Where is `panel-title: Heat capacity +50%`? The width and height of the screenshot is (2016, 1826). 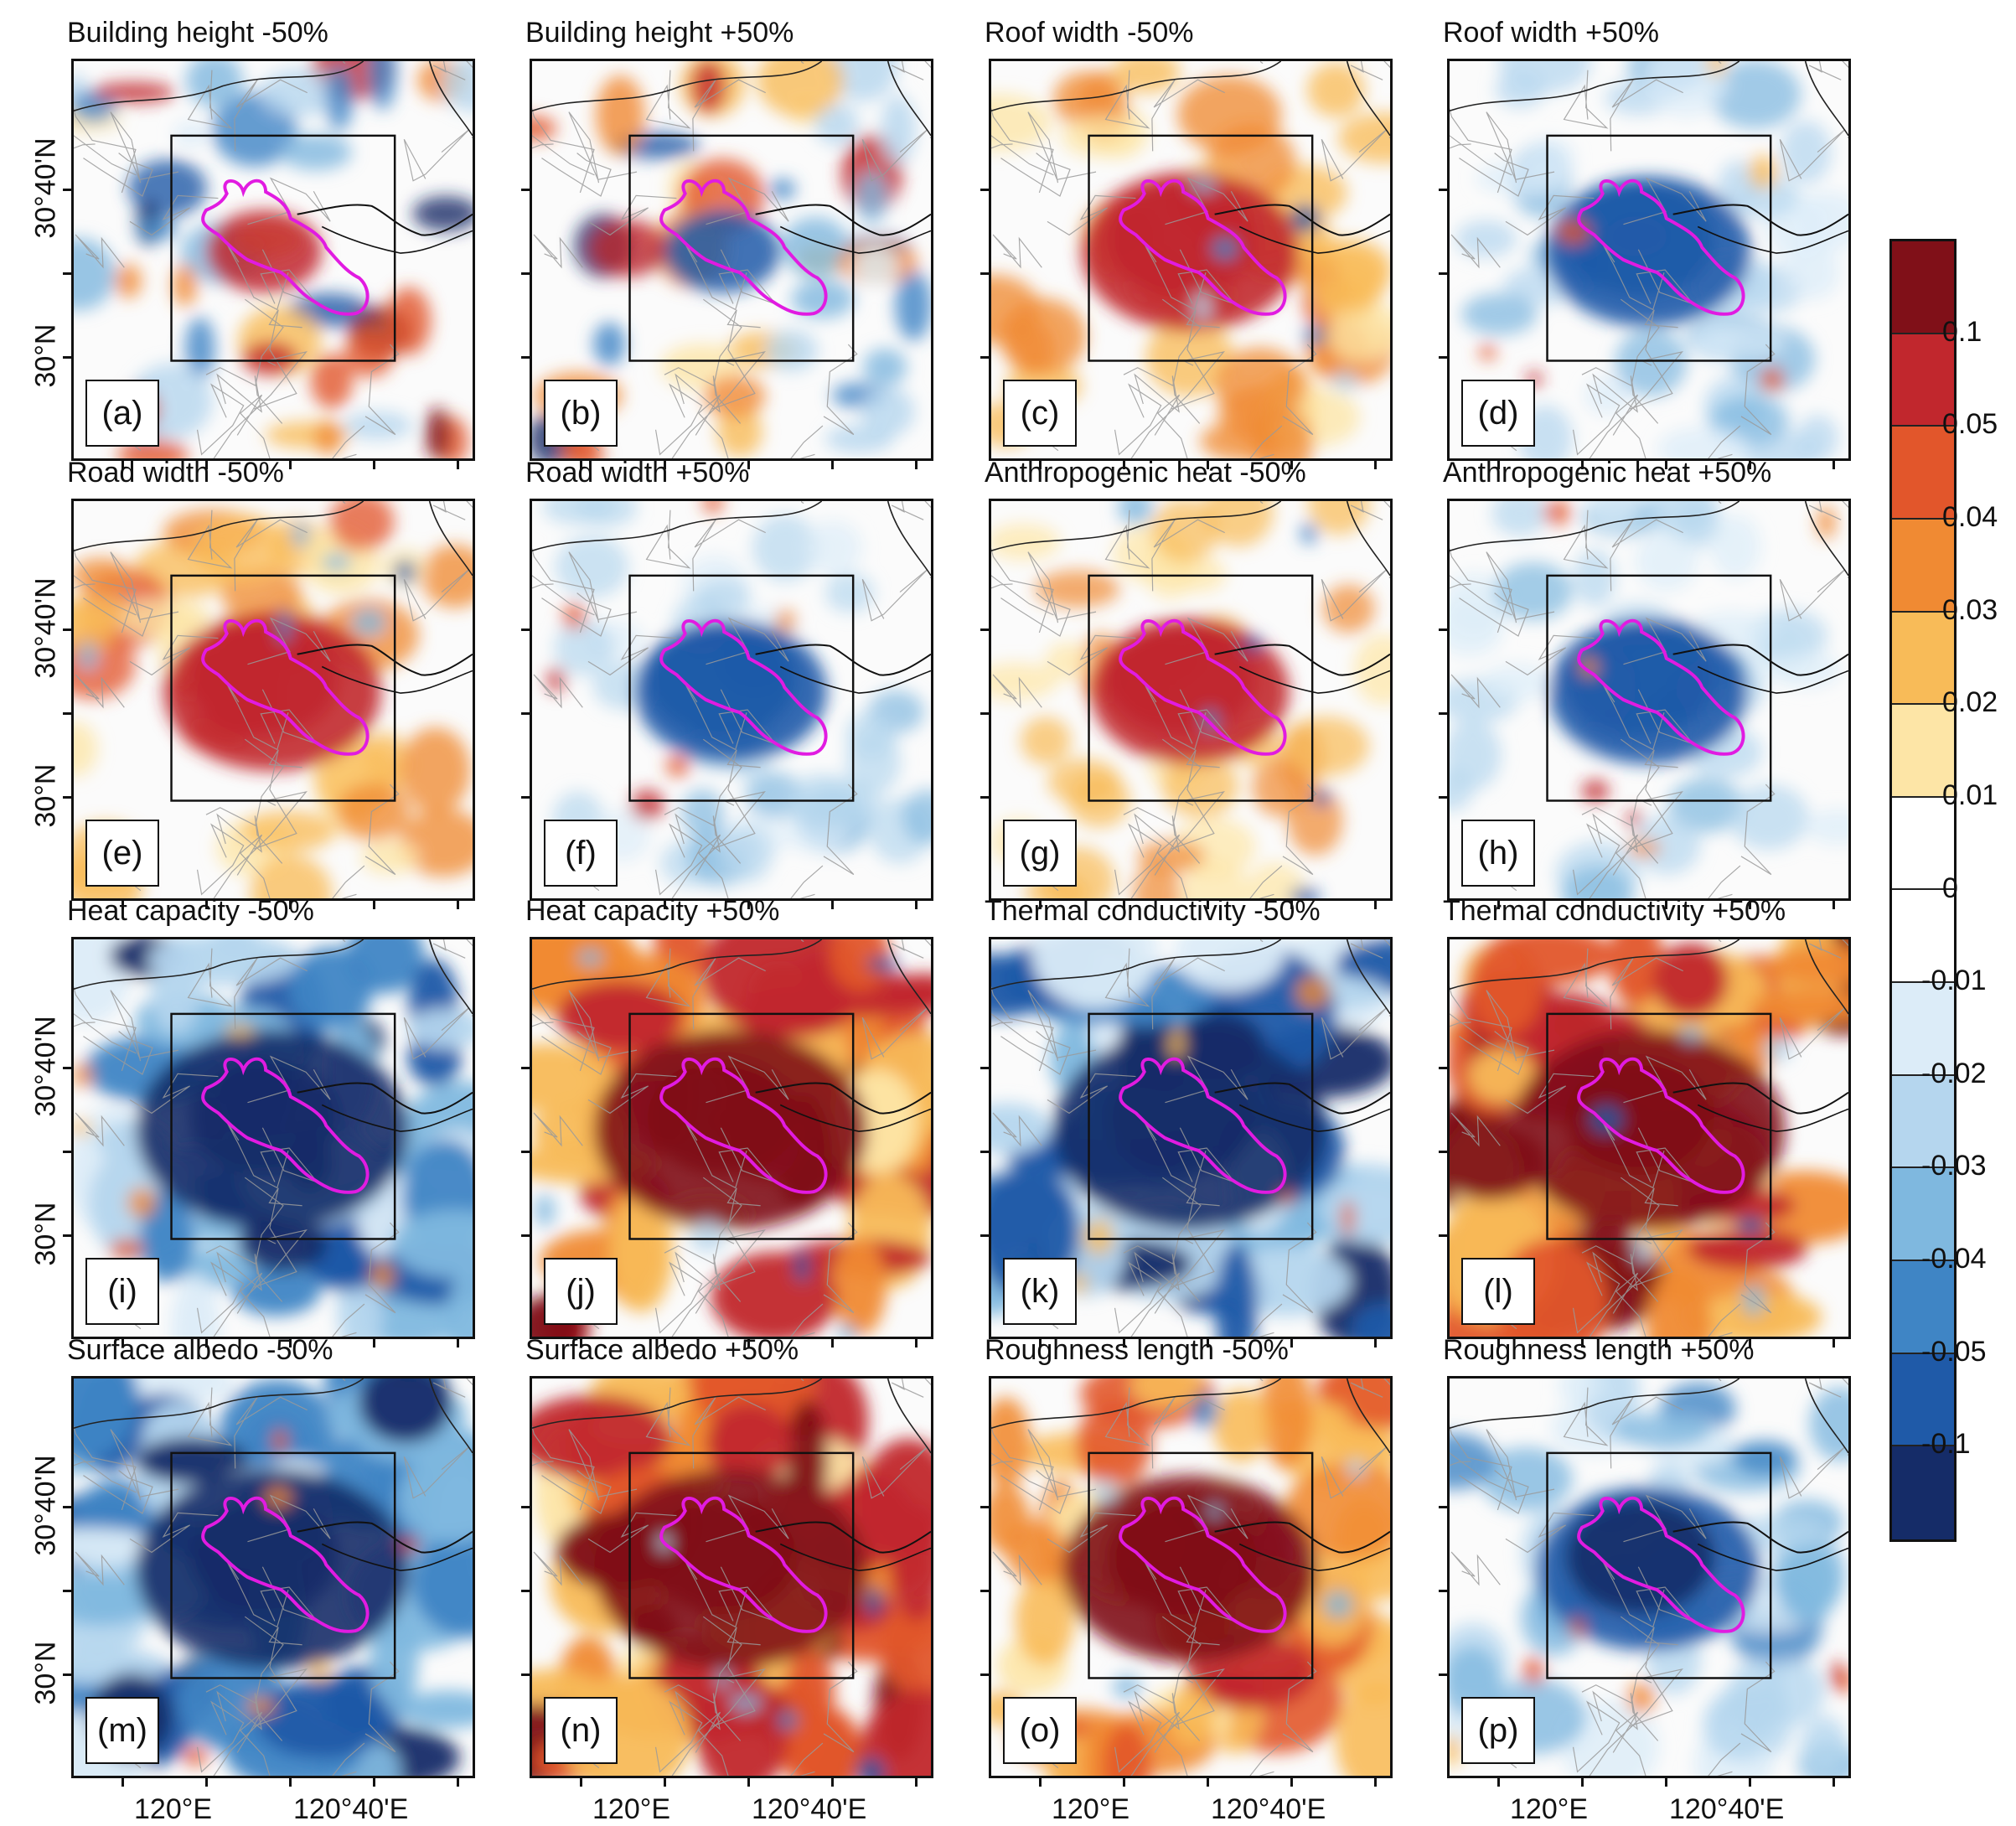 panel-title: Heat capacity +50% is located at coordinates (652, 911).